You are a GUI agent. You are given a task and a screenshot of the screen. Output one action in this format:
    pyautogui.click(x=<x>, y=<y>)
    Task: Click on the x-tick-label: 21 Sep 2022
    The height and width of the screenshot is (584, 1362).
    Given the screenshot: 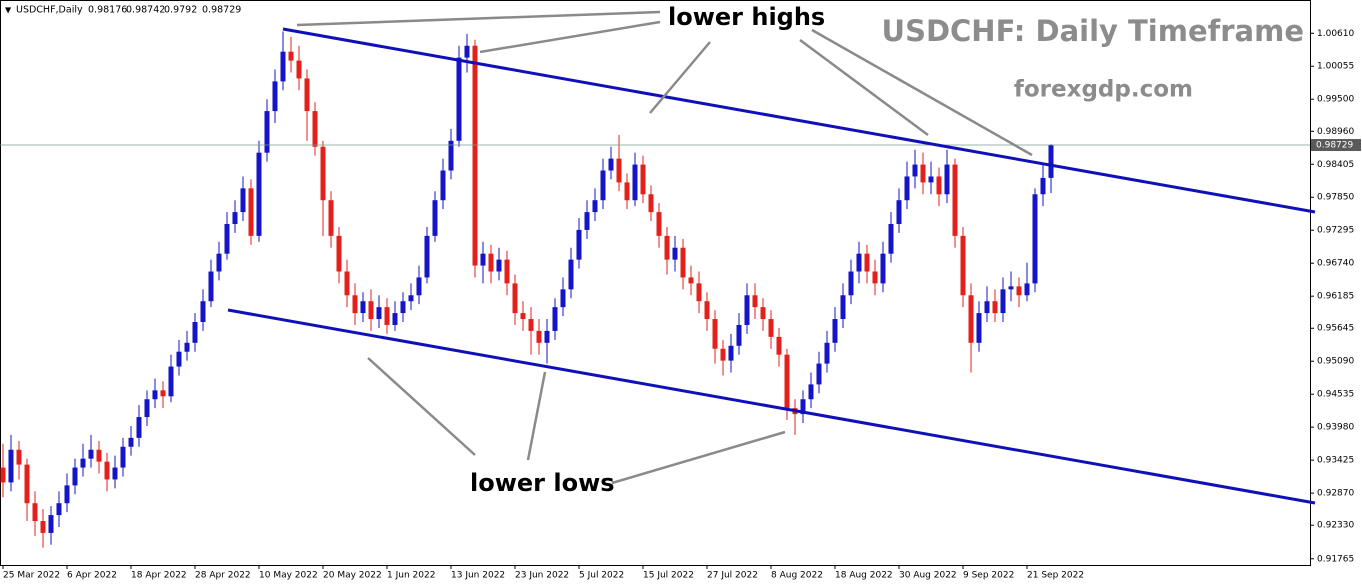 What is the action you would take?
    pyautogui.click(x=1055, y=576)
    